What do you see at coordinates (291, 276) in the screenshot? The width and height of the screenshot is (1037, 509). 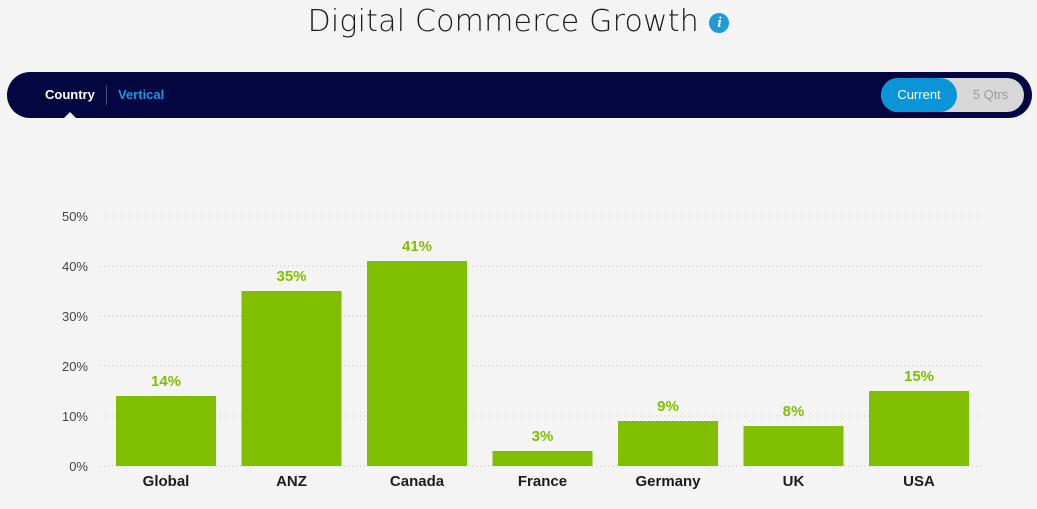 I see `data-label: 35%` at bounding box center [291, 276].